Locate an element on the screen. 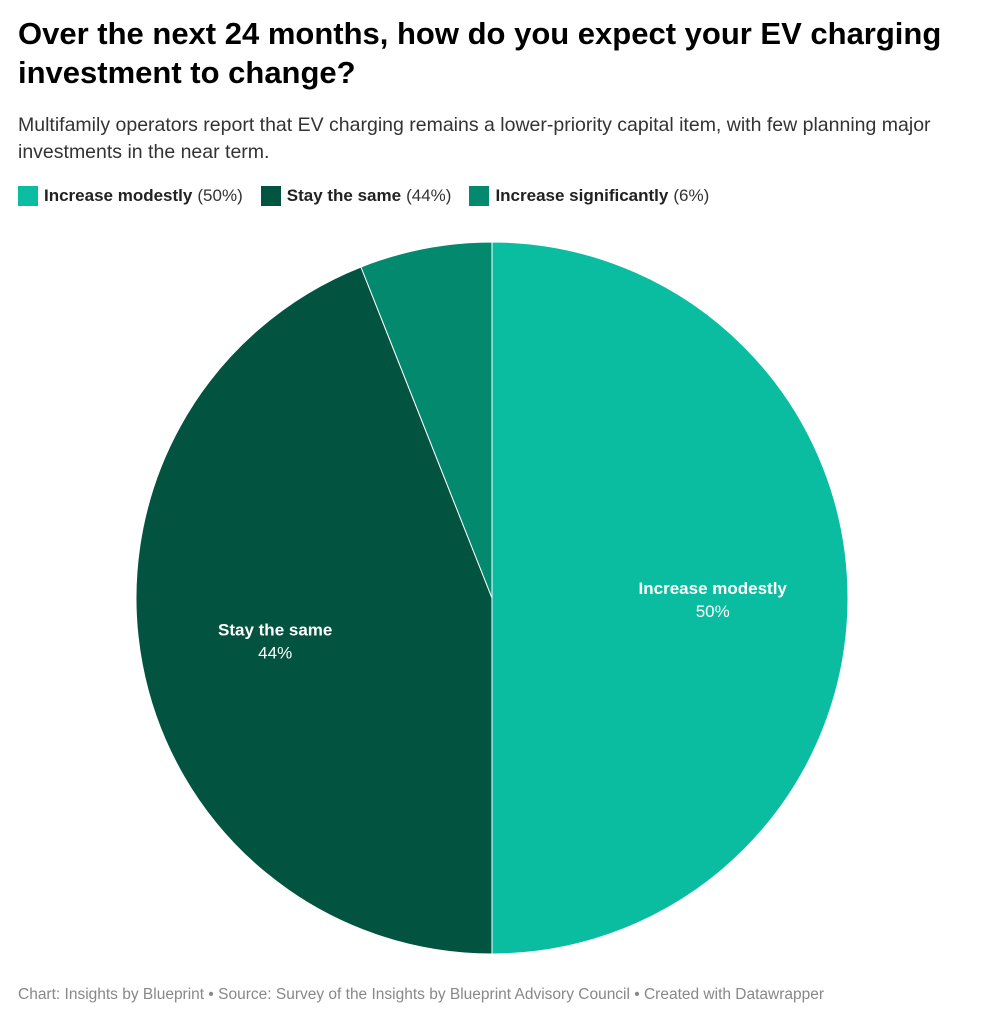  legend-item-increase-significantly: Increase significantly (6%) is located at coordinates (589, 196).